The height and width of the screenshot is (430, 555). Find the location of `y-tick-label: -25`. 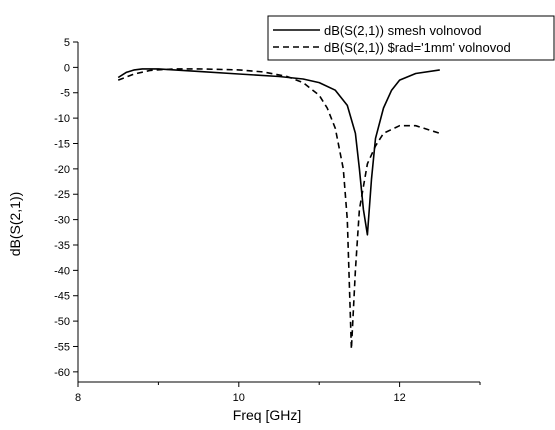

y-tick-label: -25 is located at coordinates (62, 195).